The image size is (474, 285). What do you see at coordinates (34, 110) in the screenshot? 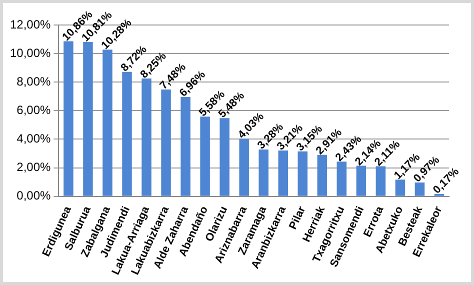
I see `y-tick-label: 6,00%` at bounding box center [34, 110].